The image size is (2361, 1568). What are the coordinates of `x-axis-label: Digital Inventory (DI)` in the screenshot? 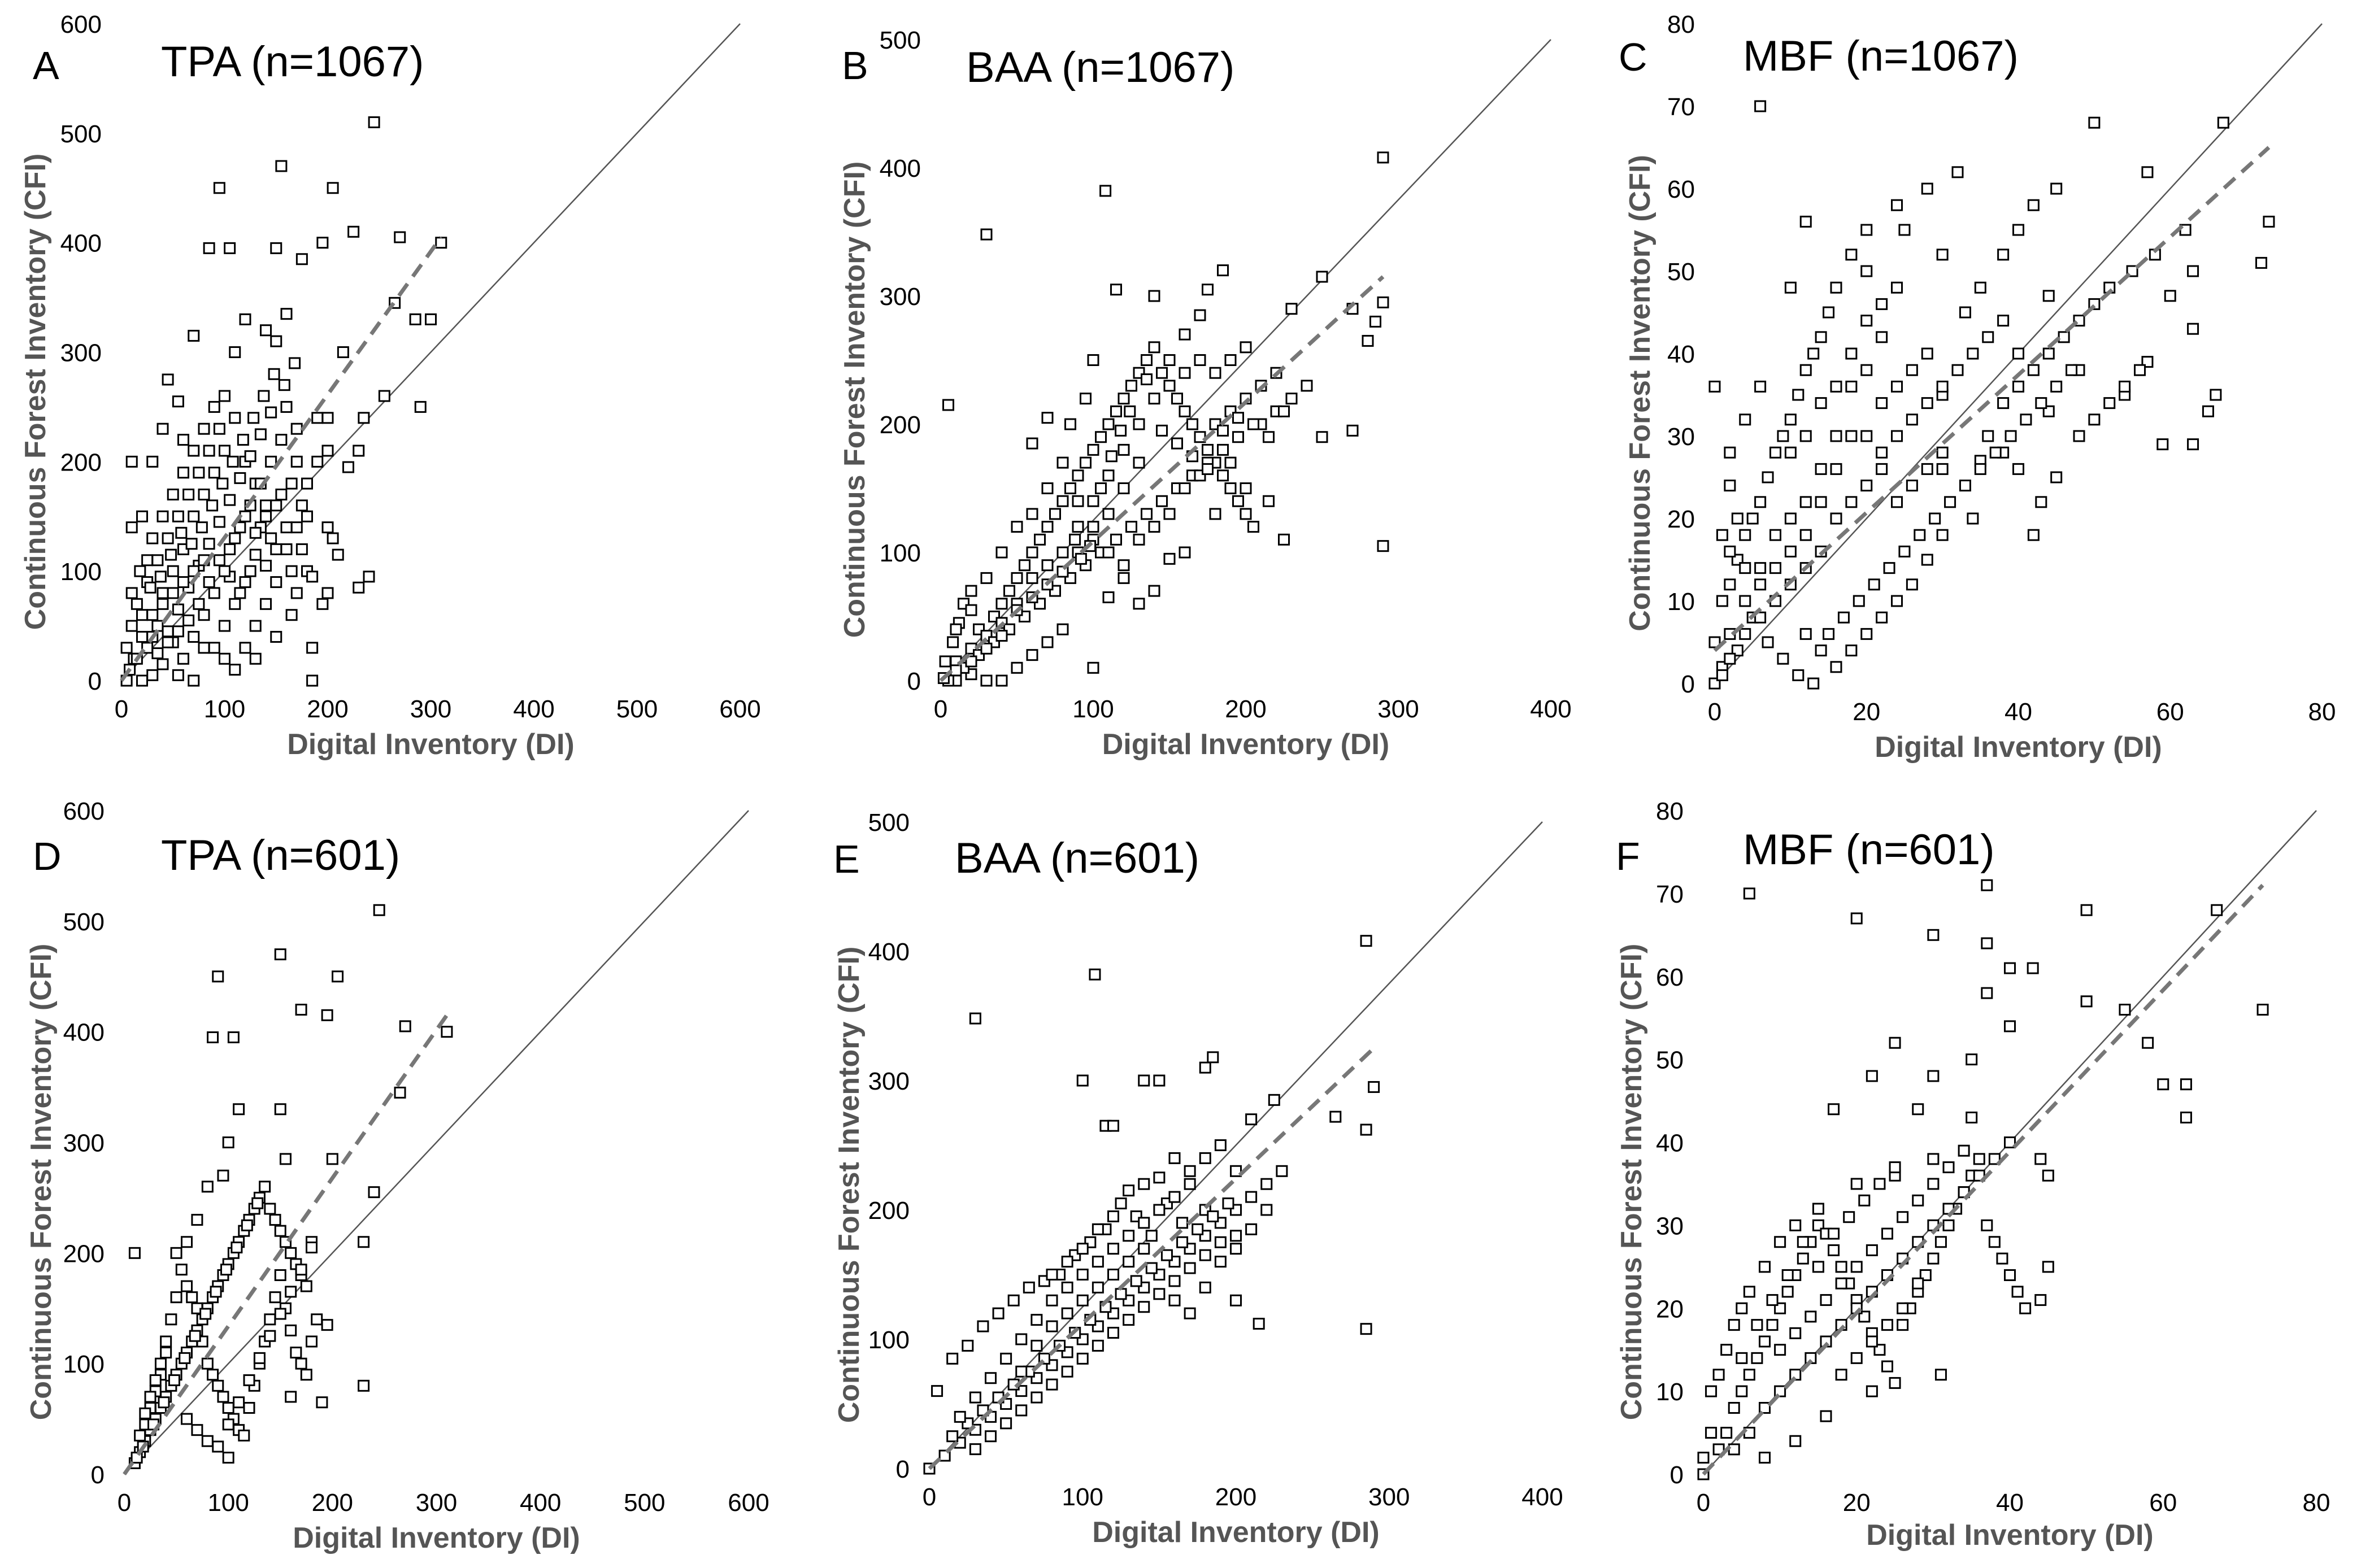 It's located at (2019, 748).